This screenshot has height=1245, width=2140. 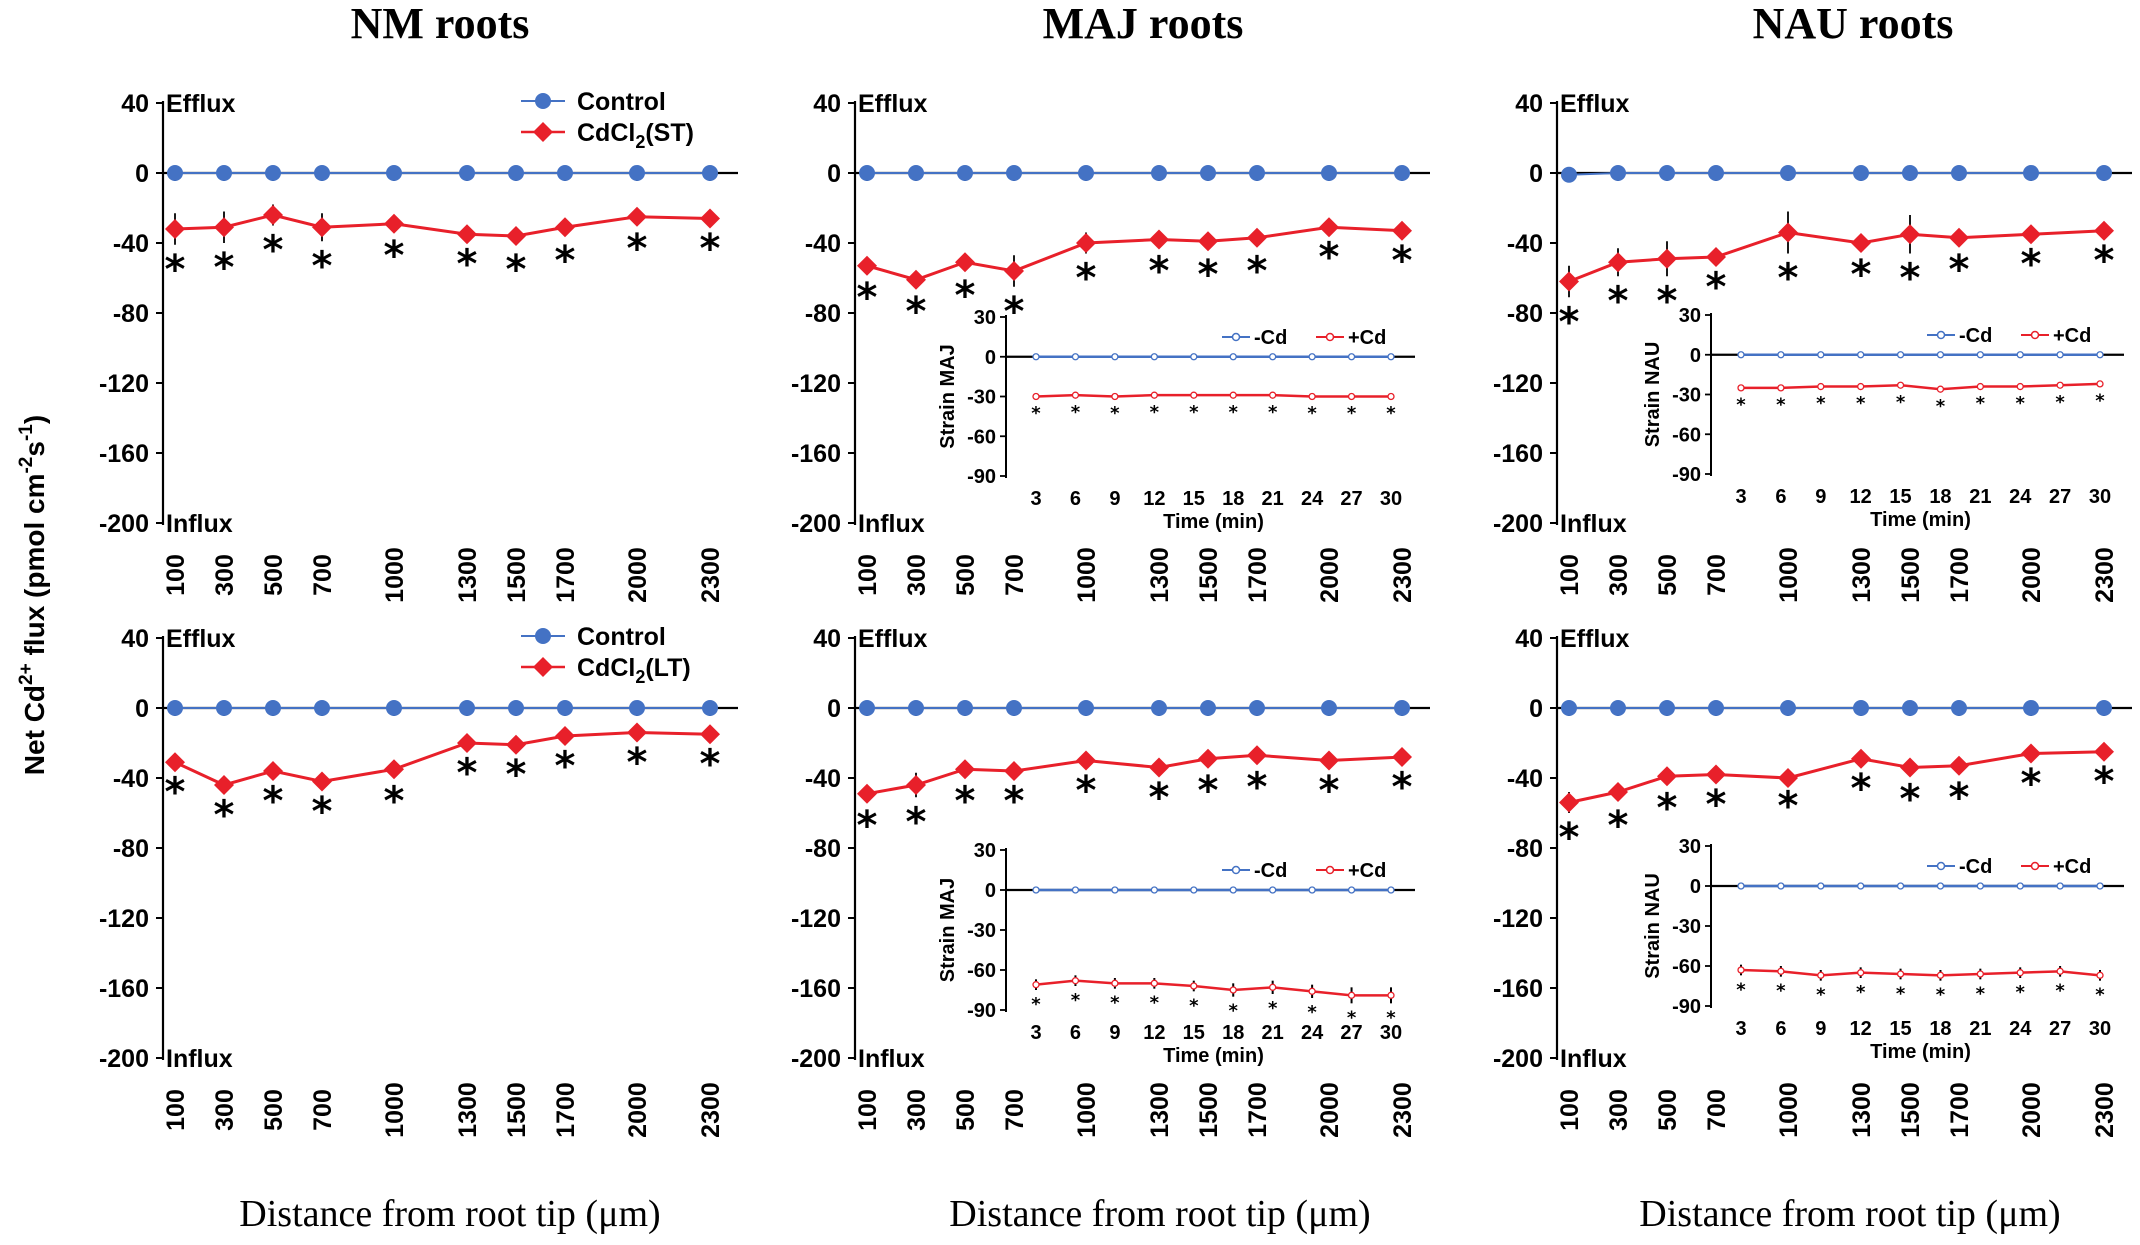 What do you see at coordinates (34, 569) in the screenshot?
I see `ylabel-mid: flux (pmol cm` at bounding box center [34, 569].